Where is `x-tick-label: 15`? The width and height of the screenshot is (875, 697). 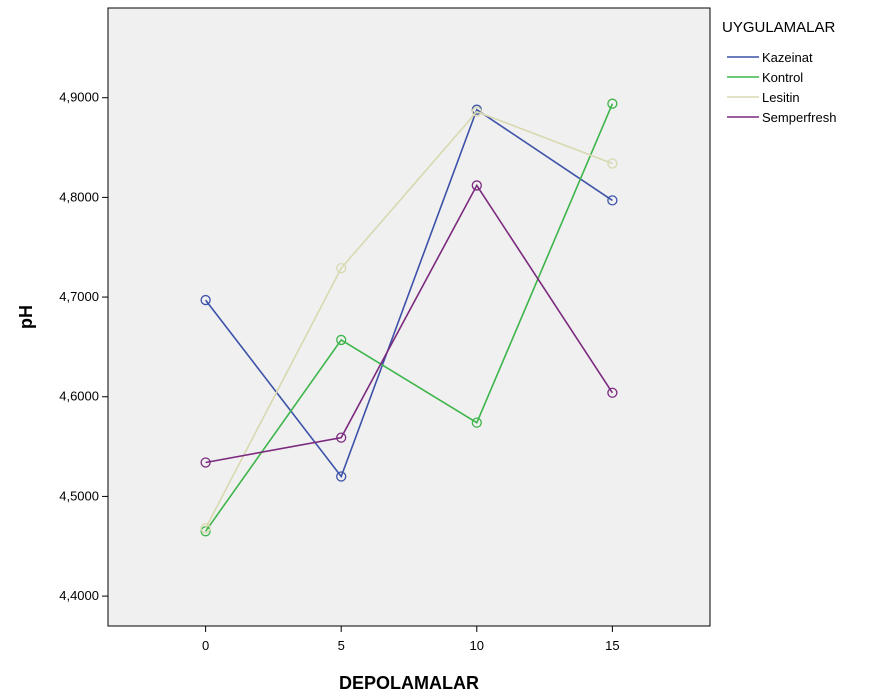
x-tick-label: 15 is located at coordinates (612, 645).